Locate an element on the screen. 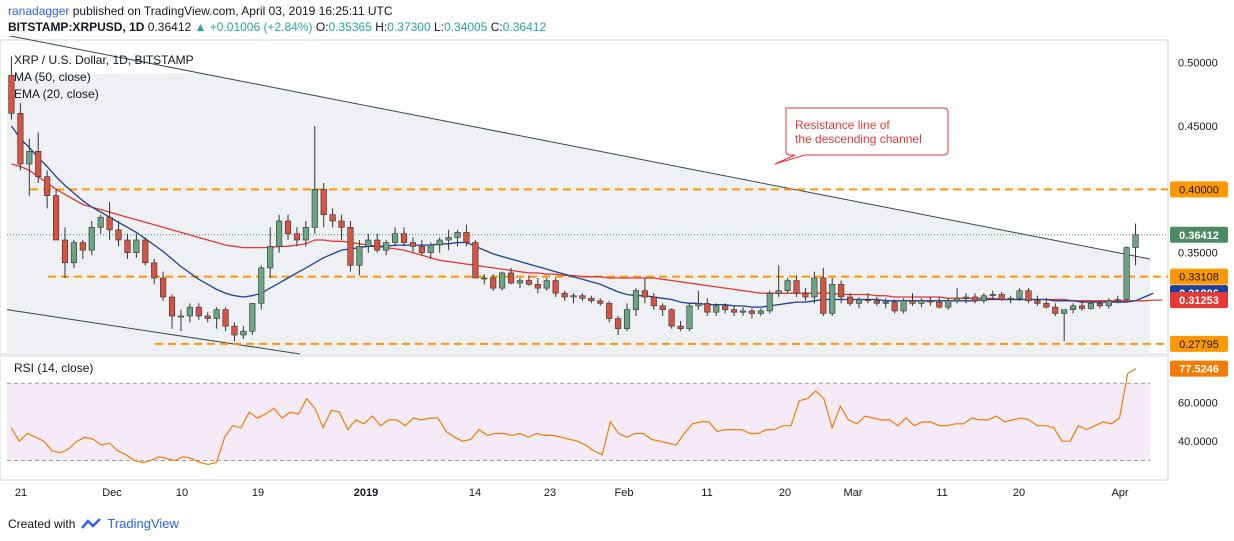 The image size is (1234, 541). created-with: Created with is located at coordinates (42, 523).